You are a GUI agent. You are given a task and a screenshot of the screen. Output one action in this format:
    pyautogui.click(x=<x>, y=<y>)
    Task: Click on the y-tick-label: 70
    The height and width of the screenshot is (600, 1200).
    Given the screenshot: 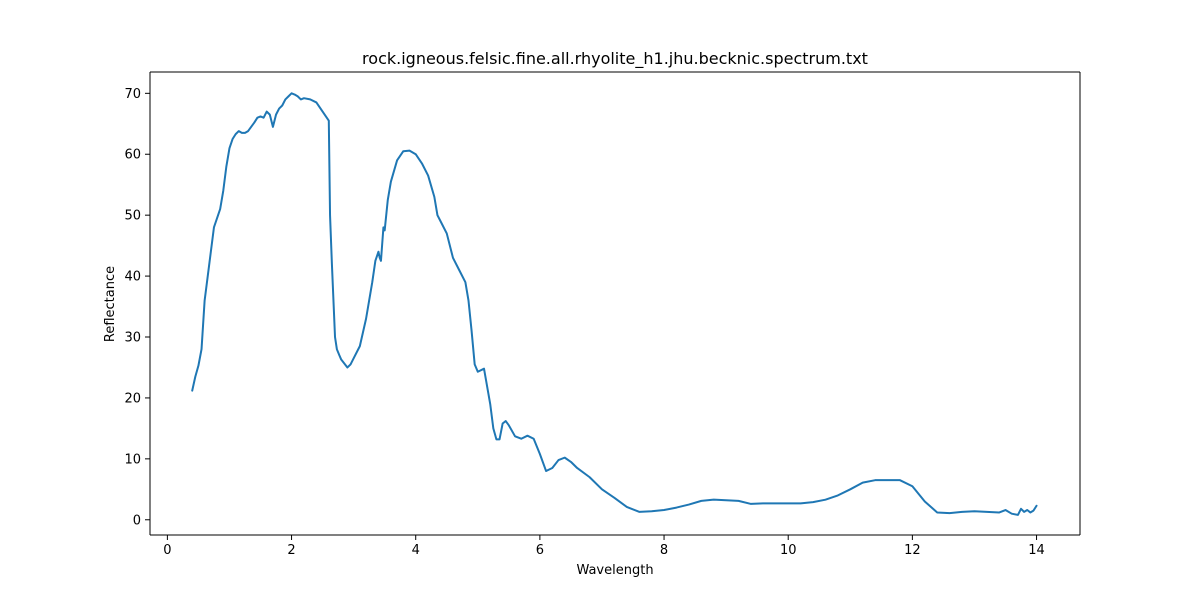 What is the action you would take?
    pyautogui.click(x=132, y=94)
    